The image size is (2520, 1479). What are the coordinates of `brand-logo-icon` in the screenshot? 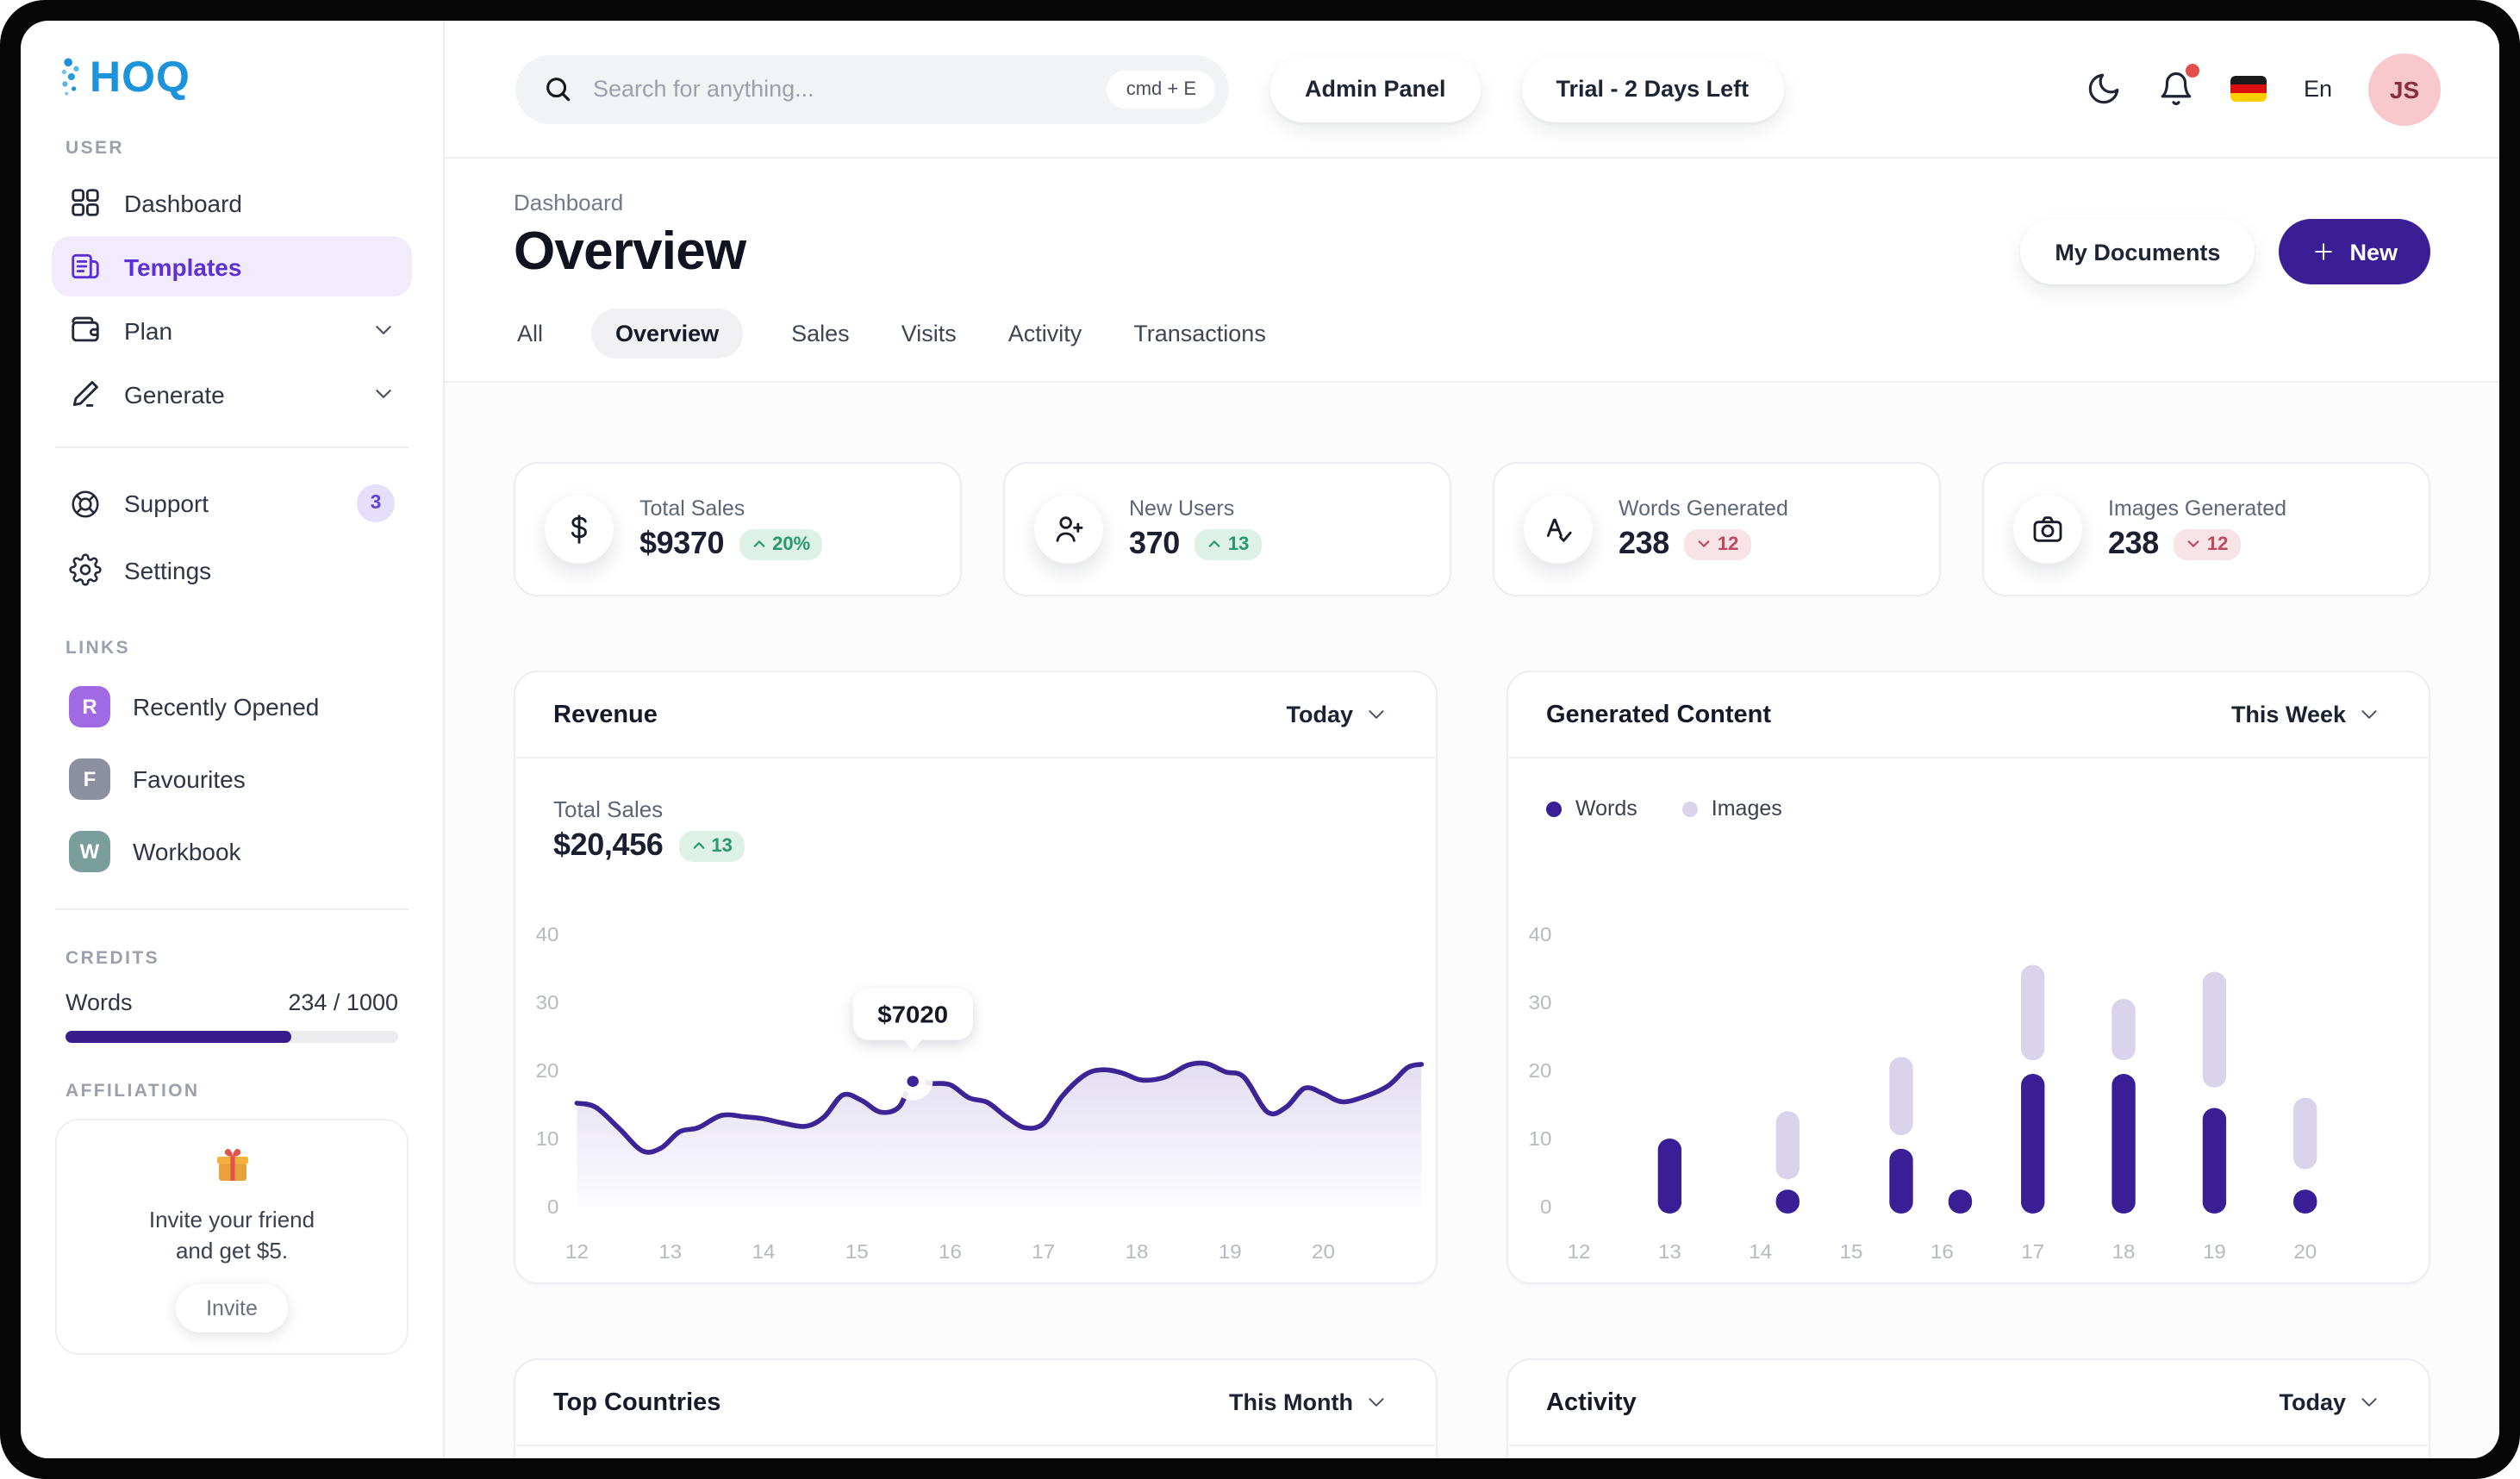 It's located at (70, 77).